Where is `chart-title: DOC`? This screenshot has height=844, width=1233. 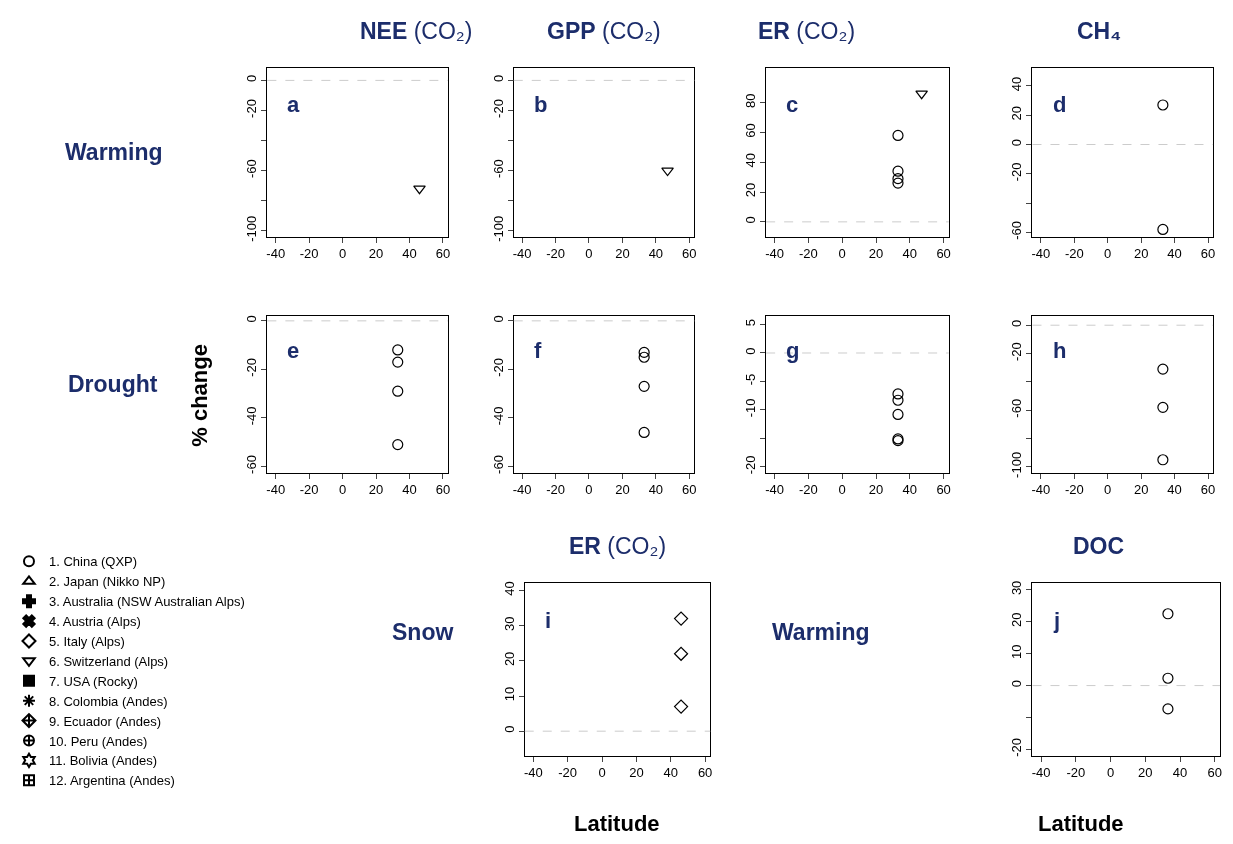 chart-title: DOC is located at coordinates (1099, 546).